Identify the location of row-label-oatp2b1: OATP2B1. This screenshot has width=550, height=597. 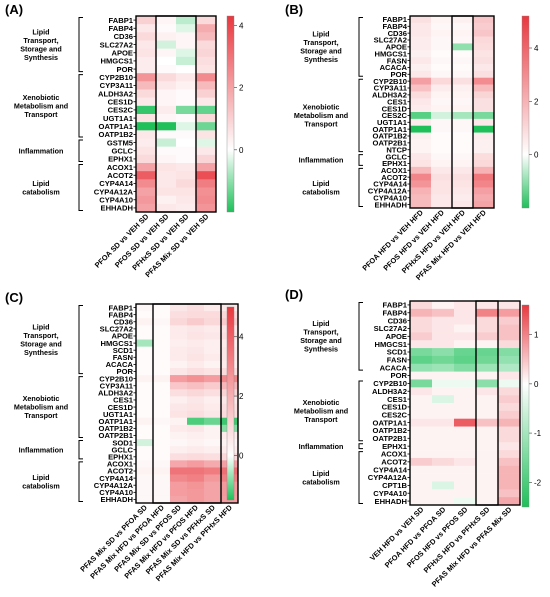
(390, 143).